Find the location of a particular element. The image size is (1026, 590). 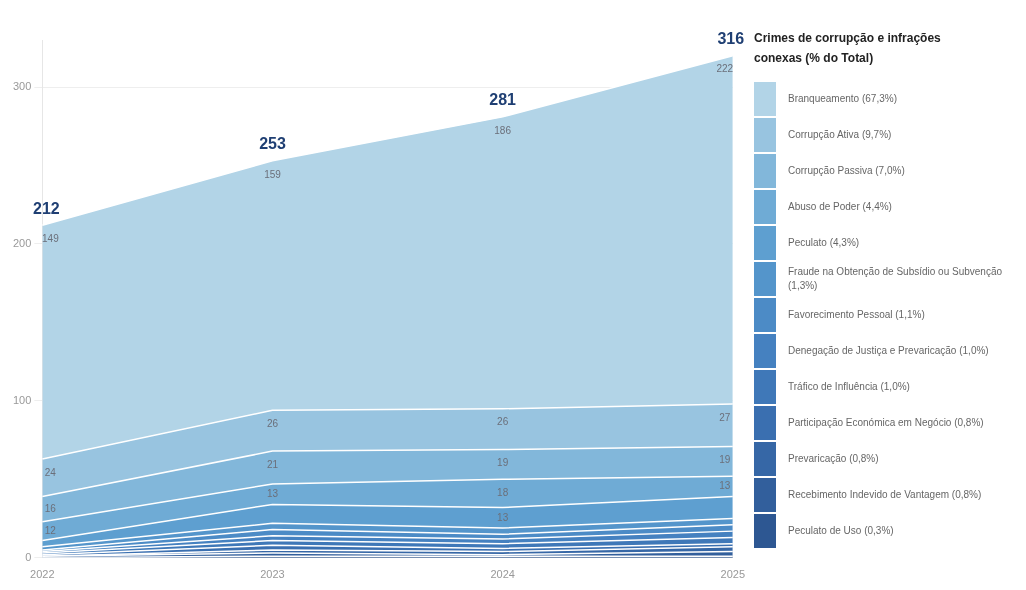

legend-title: Crimes de corrupção e infrações conexas (% do Total) is located at coordinates (848, 48).